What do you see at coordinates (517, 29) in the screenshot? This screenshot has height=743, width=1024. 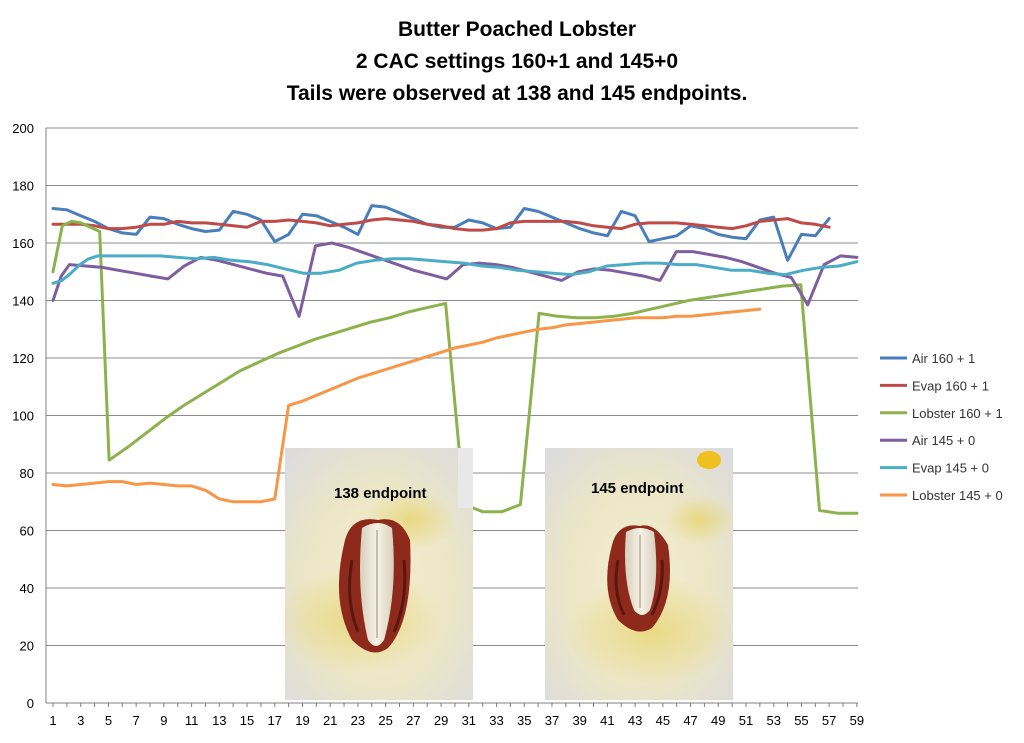 I see `title-line-1: Butter Poached Lobster` at bounding box center [517, 29].